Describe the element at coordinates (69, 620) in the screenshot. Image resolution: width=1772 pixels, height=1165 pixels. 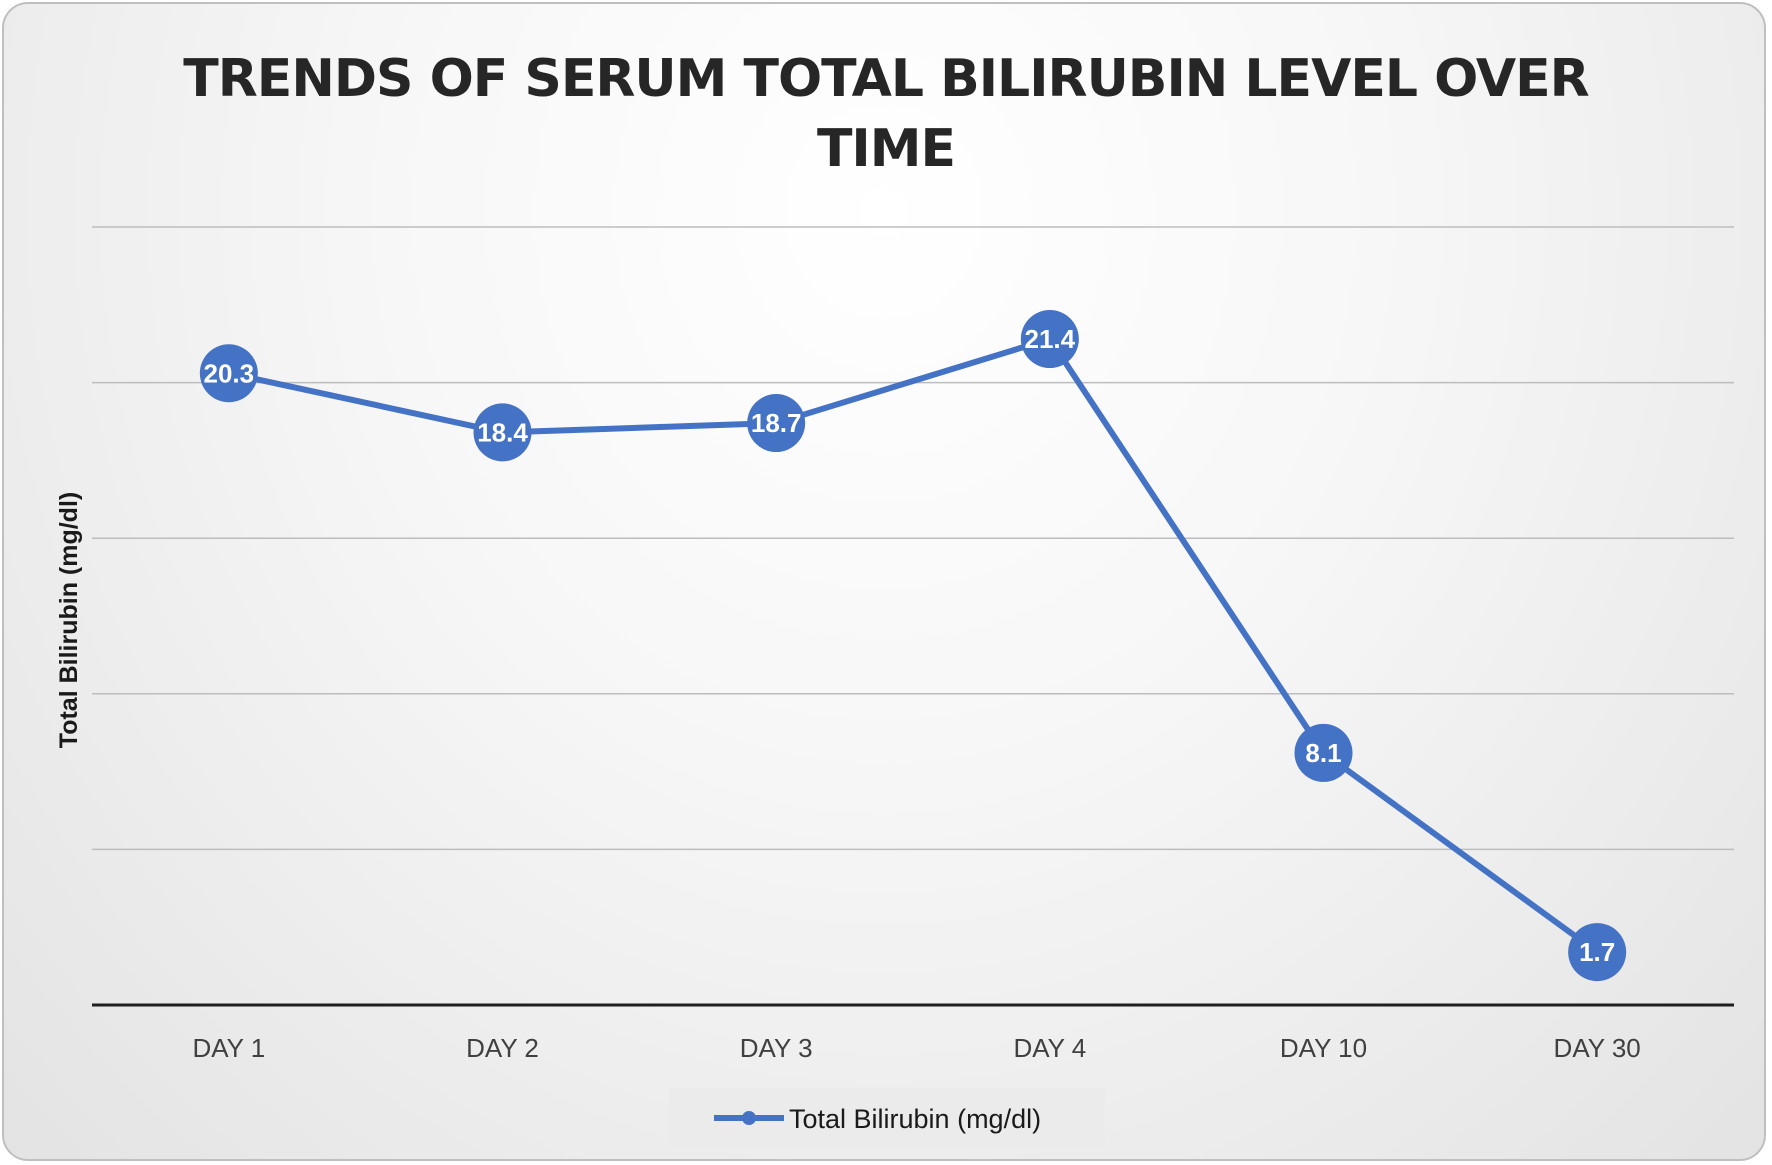
I see `y-axis-label: Total Bilirubin (mg/dl)` at that location.